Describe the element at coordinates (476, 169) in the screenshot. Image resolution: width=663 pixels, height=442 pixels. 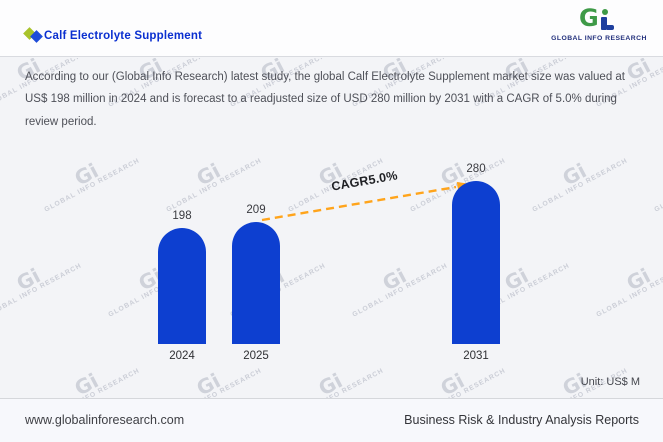
I see `bar-value-2031: 280` at that location.